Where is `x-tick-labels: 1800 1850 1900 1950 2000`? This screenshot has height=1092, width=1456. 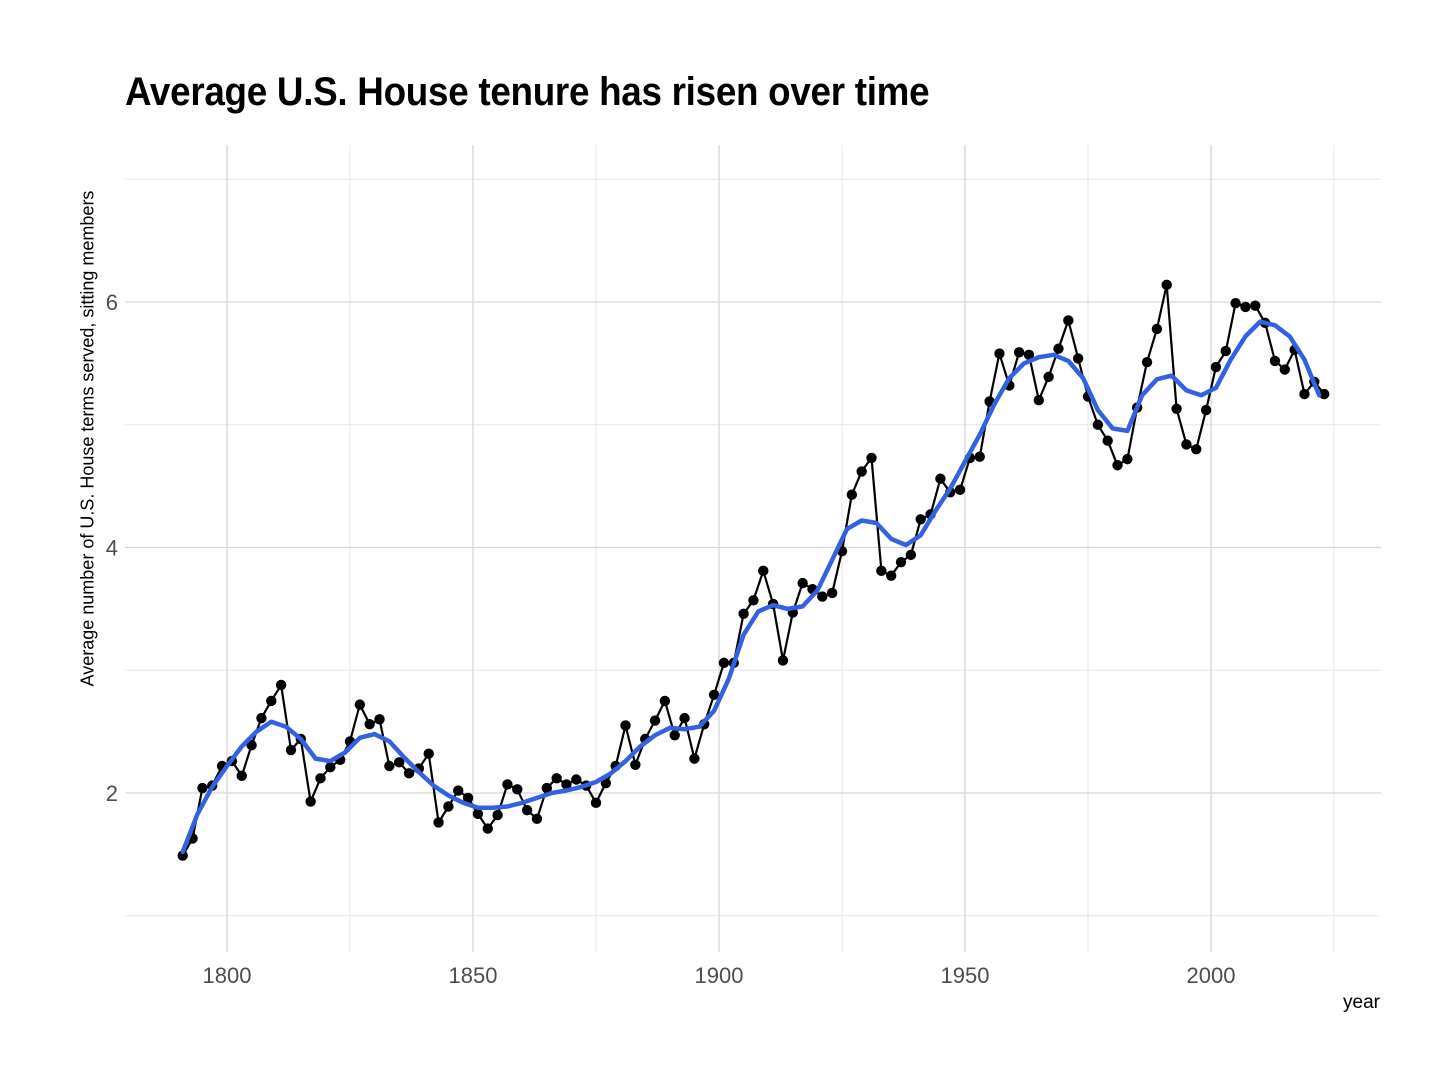 x-tick-labels: 1800 1850 1900 1950 2000 is located at coordinates (719, 975).